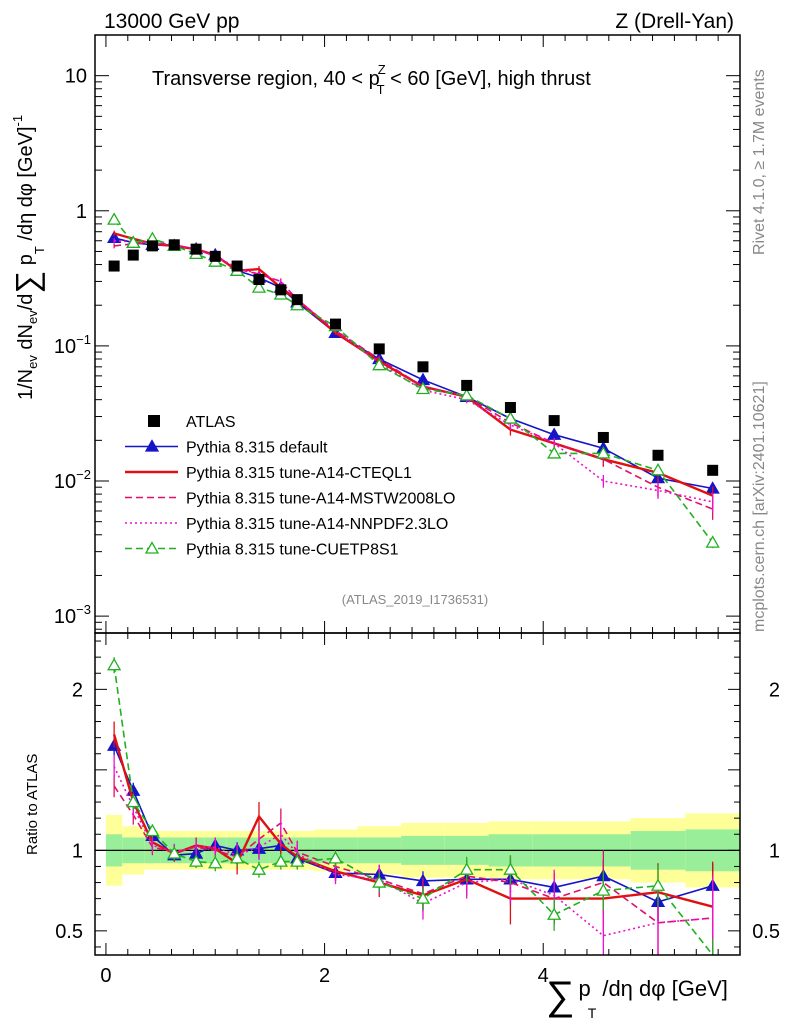 This screenshot has width=786, height=1024. I want to click on ylabel-b: dN, so click(26, 339).